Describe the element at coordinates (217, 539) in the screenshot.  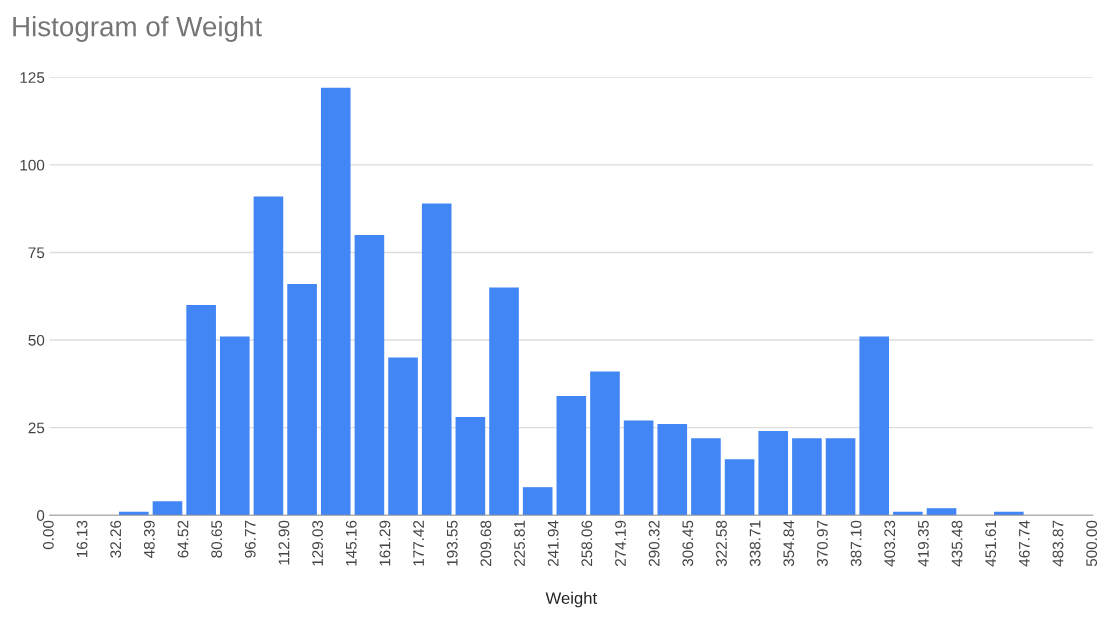
I see `x-tick-label: 80.65` at that location.